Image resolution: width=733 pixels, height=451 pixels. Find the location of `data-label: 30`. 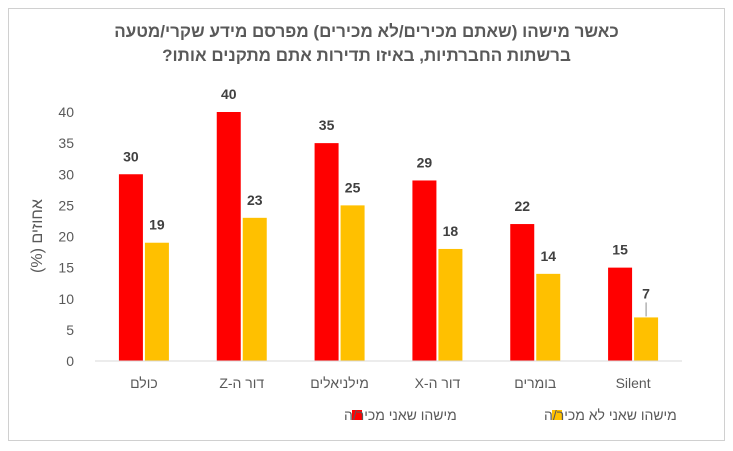

data-label: 30 is located at coordinates (131, 156).